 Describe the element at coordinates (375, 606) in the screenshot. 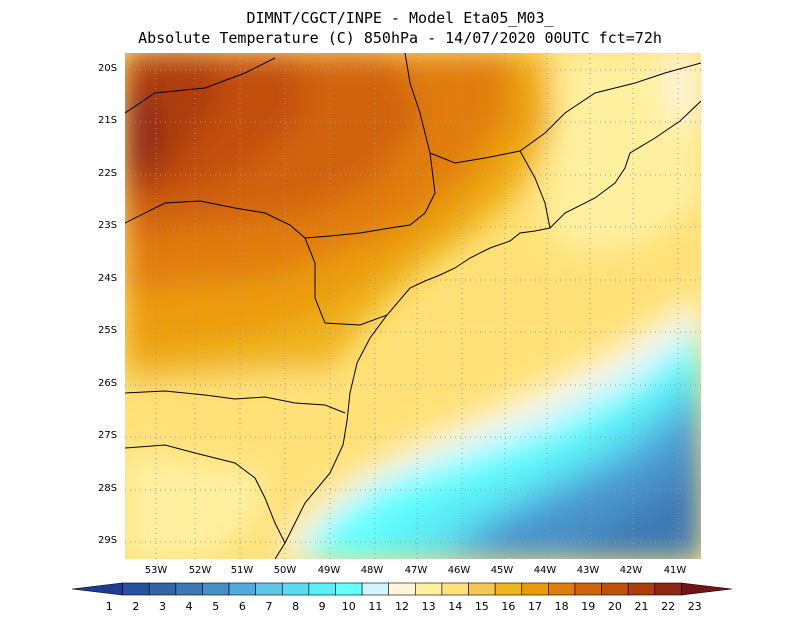

I see `colorbar-label: 11` at that location.